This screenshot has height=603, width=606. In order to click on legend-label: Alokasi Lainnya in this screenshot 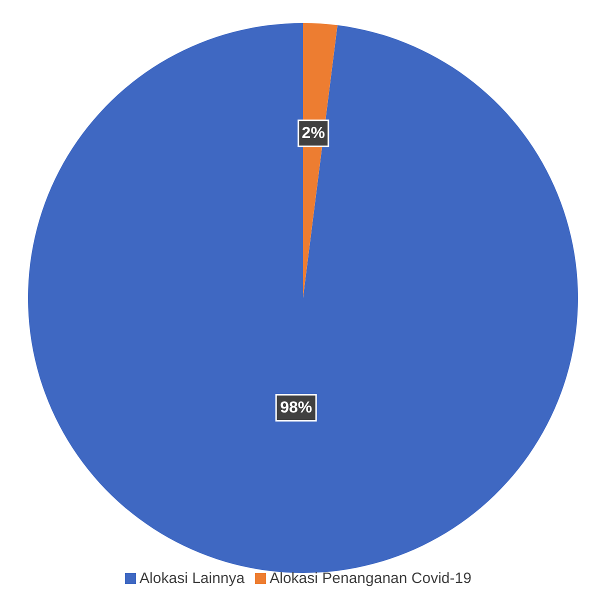, I will do `click(192, 578)`.